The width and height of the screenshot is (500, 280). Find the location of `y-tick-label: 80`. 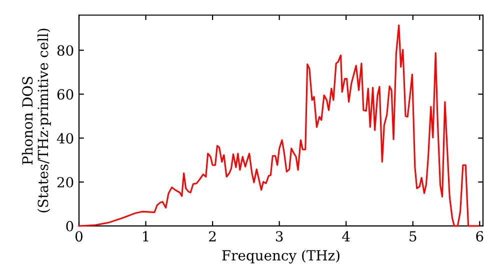

y-tick-label: 80 is located at coordinates (65, 50).